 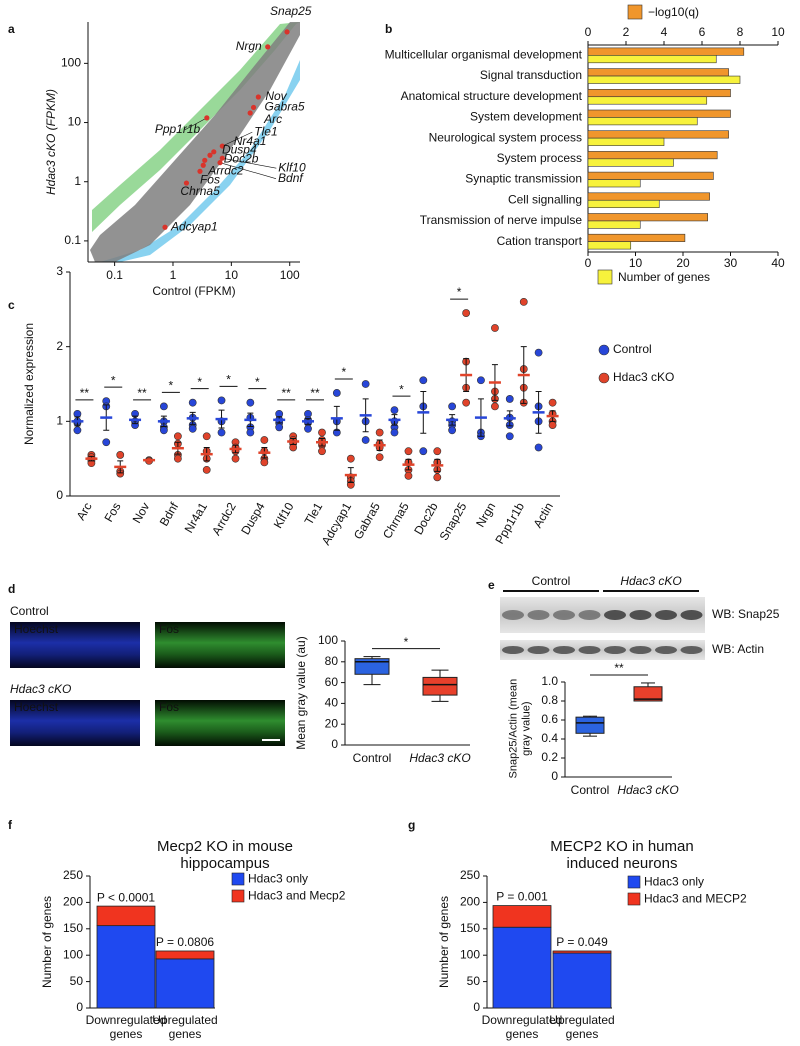 What do you see at coordinates (453, 521) in the screenshot?
I see `x-tick-label: Snap25` at bounding box center [453, 521].